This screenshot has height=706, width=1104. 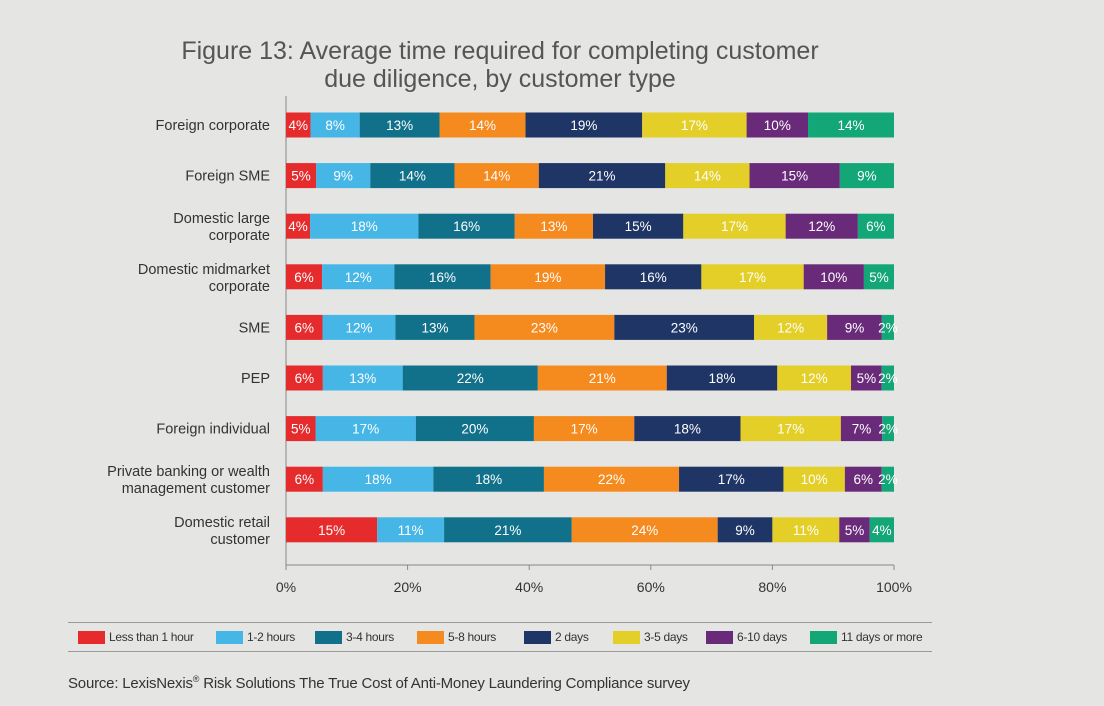 I want to click on data-label: 7%, so click(x=862, y=429).